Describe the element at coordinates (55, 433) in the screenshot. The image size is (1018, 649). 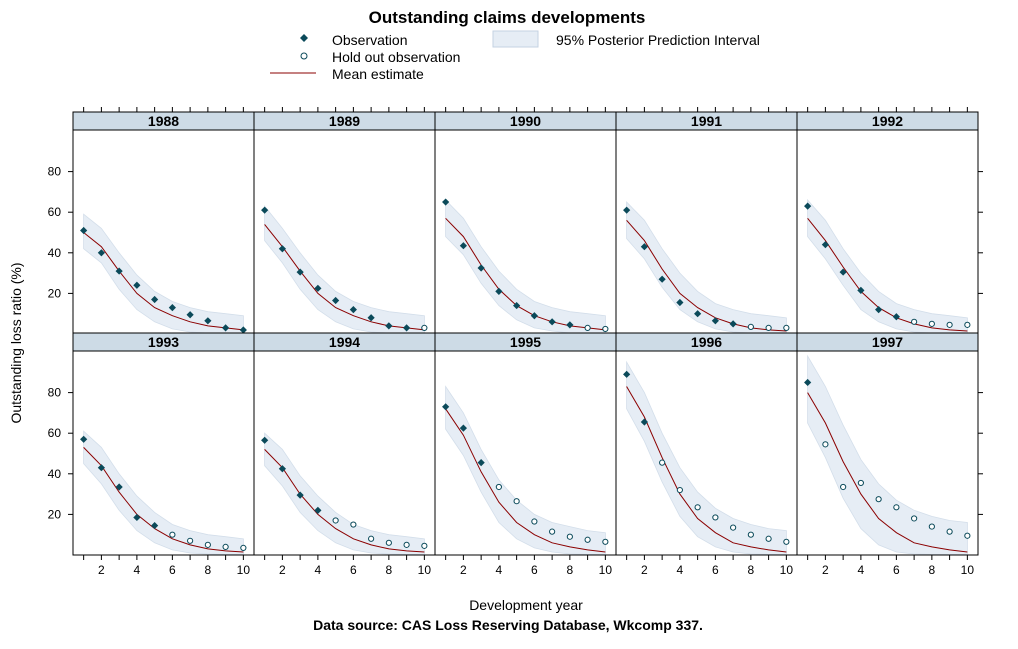
I see `y-axis-tick-label: 60` at that location.